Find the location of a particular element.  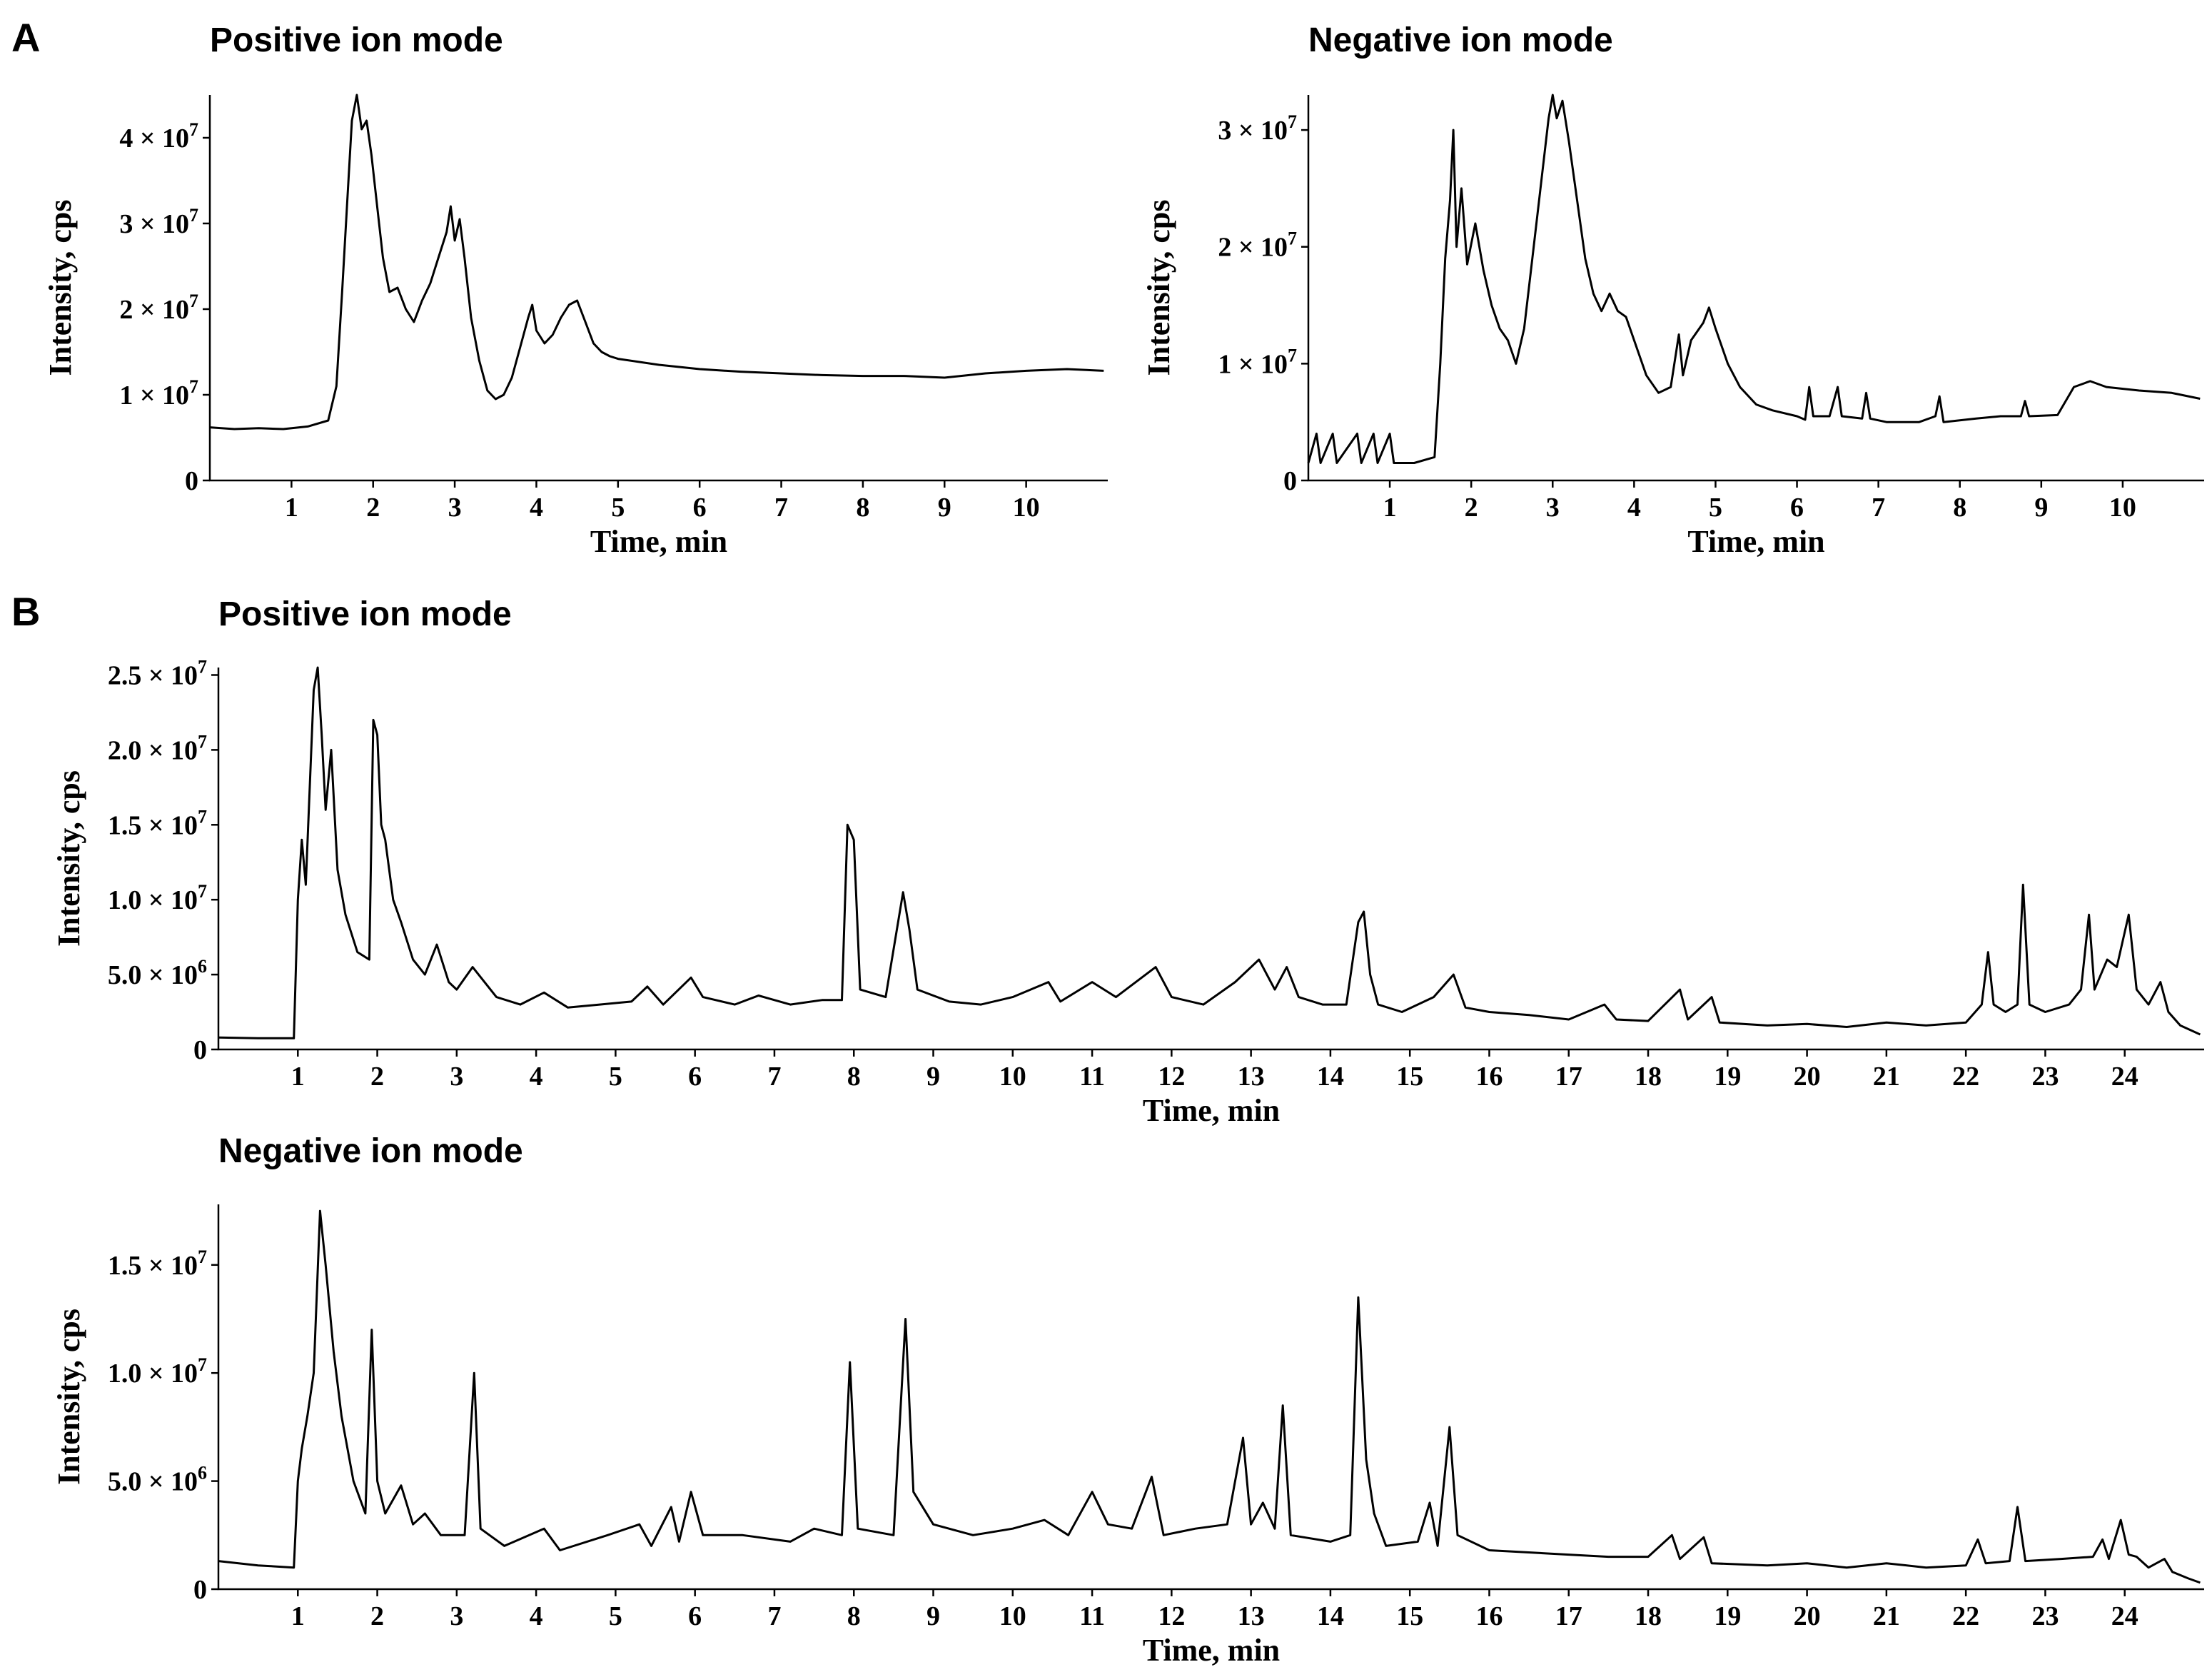

y-tick-label: 4 × 10⁷ is located at coordinates (158, 136).